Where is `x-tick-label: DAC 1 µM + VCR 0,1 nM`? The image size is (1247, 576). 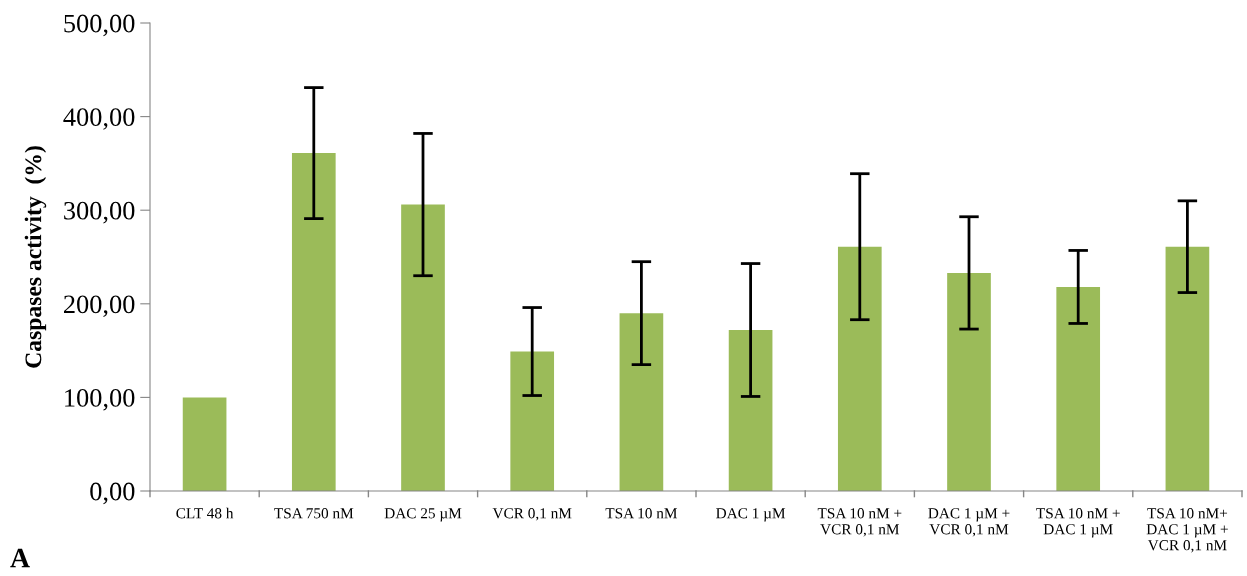
x-tick-label: DAC 1 µM + VCR 0,1 nM is located at coordinates (969, 522).